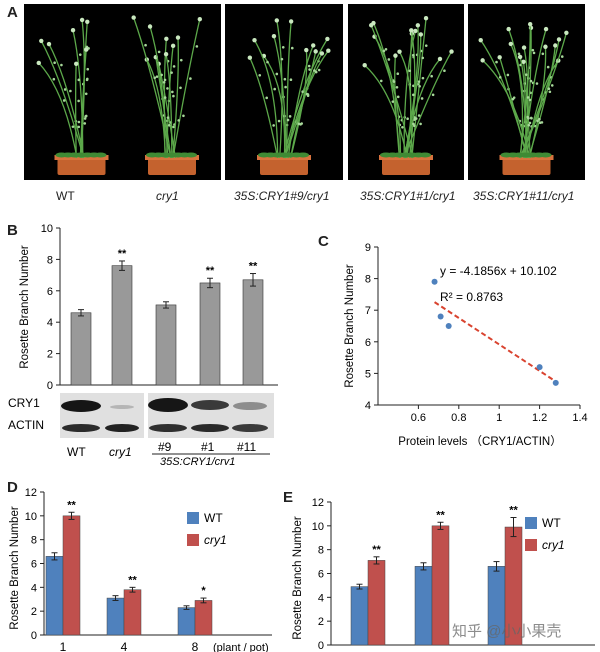  What do you see at coordinates (368, 248) in the screenshot?
I see `chart-c-y-tick-label: 9` at bounding box center [368, 248].